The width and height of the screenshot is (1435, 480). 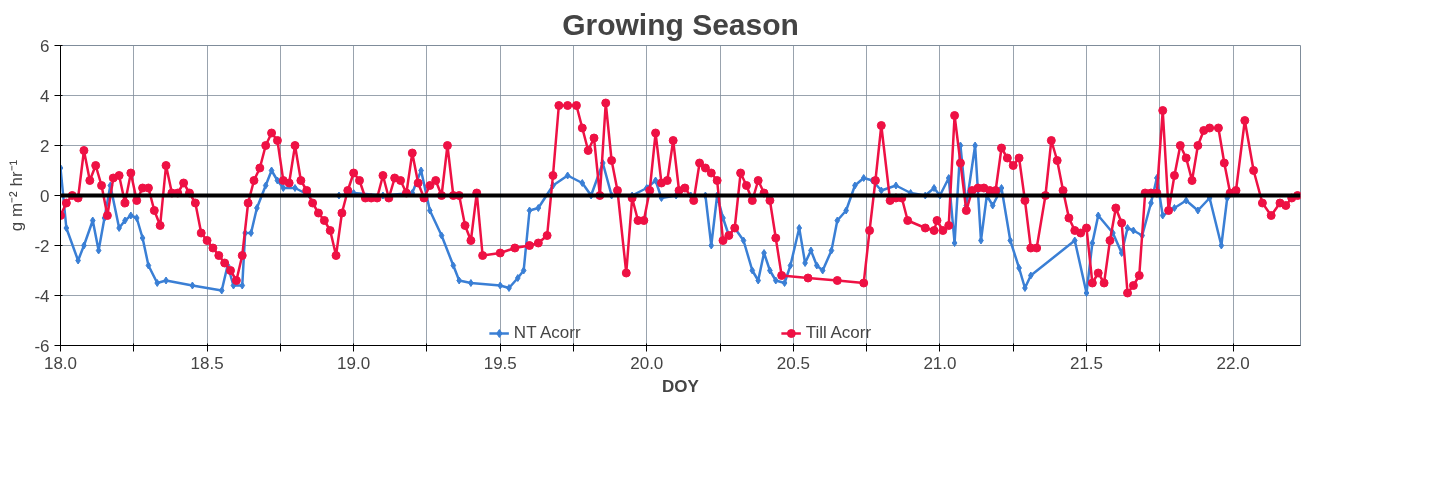 I want to click on x-tick-label: 20.0, so click(x=647, y=363).